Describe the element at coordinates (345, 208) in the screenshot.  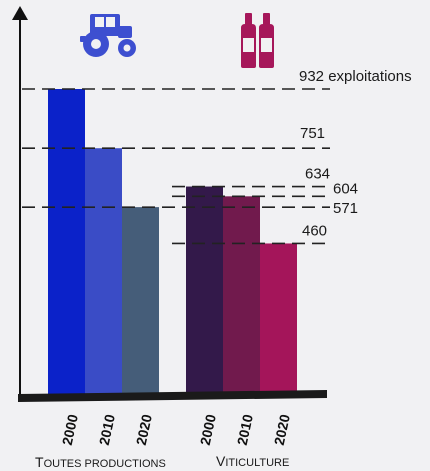
I see `value-label-571: 571` at that location.